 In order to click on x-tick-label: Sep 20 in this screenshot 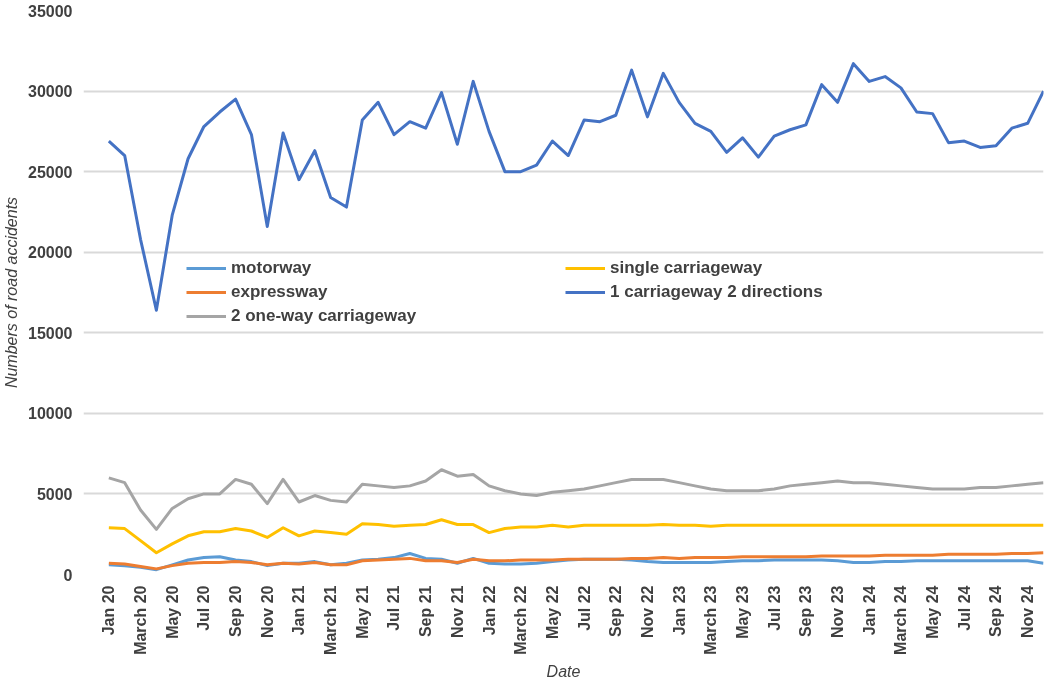, I will do `click(236, 611)`.